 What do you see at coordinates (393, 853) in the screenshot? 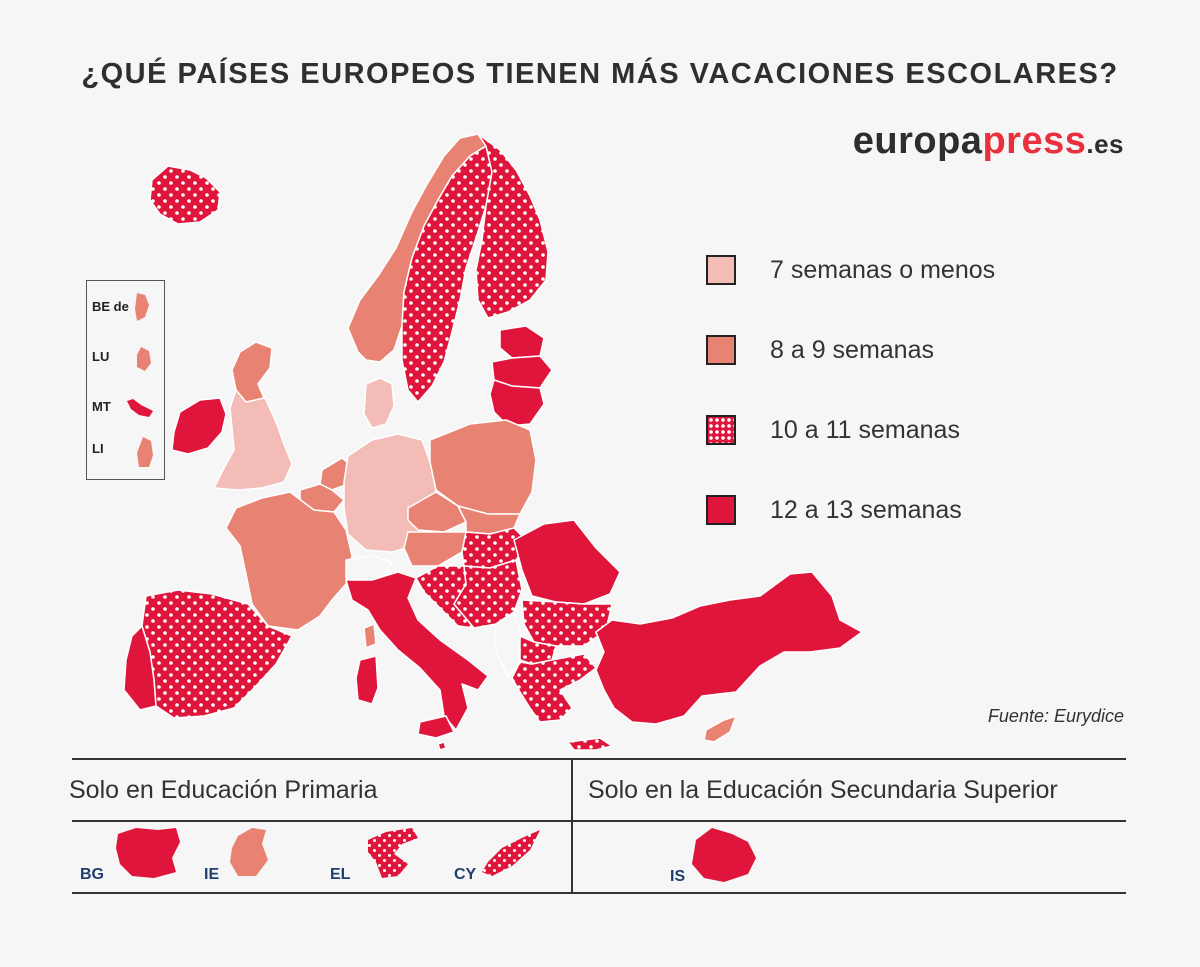
I see `greece-shape` at bounding box center [393, 853].